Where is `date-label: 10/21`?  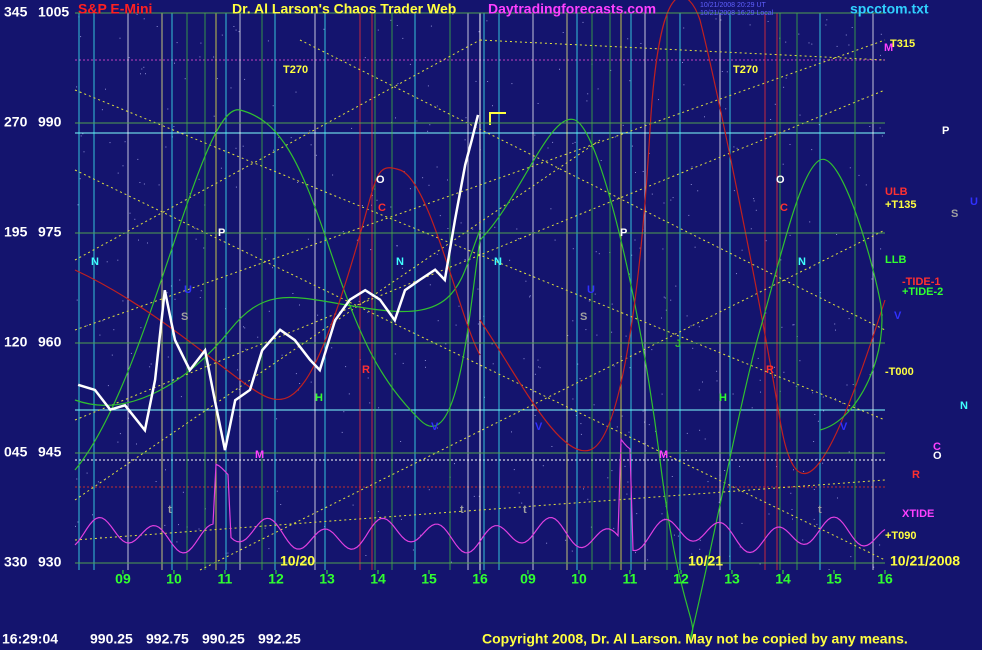 date-label: 10/21 is located at coordinates (705, 561).